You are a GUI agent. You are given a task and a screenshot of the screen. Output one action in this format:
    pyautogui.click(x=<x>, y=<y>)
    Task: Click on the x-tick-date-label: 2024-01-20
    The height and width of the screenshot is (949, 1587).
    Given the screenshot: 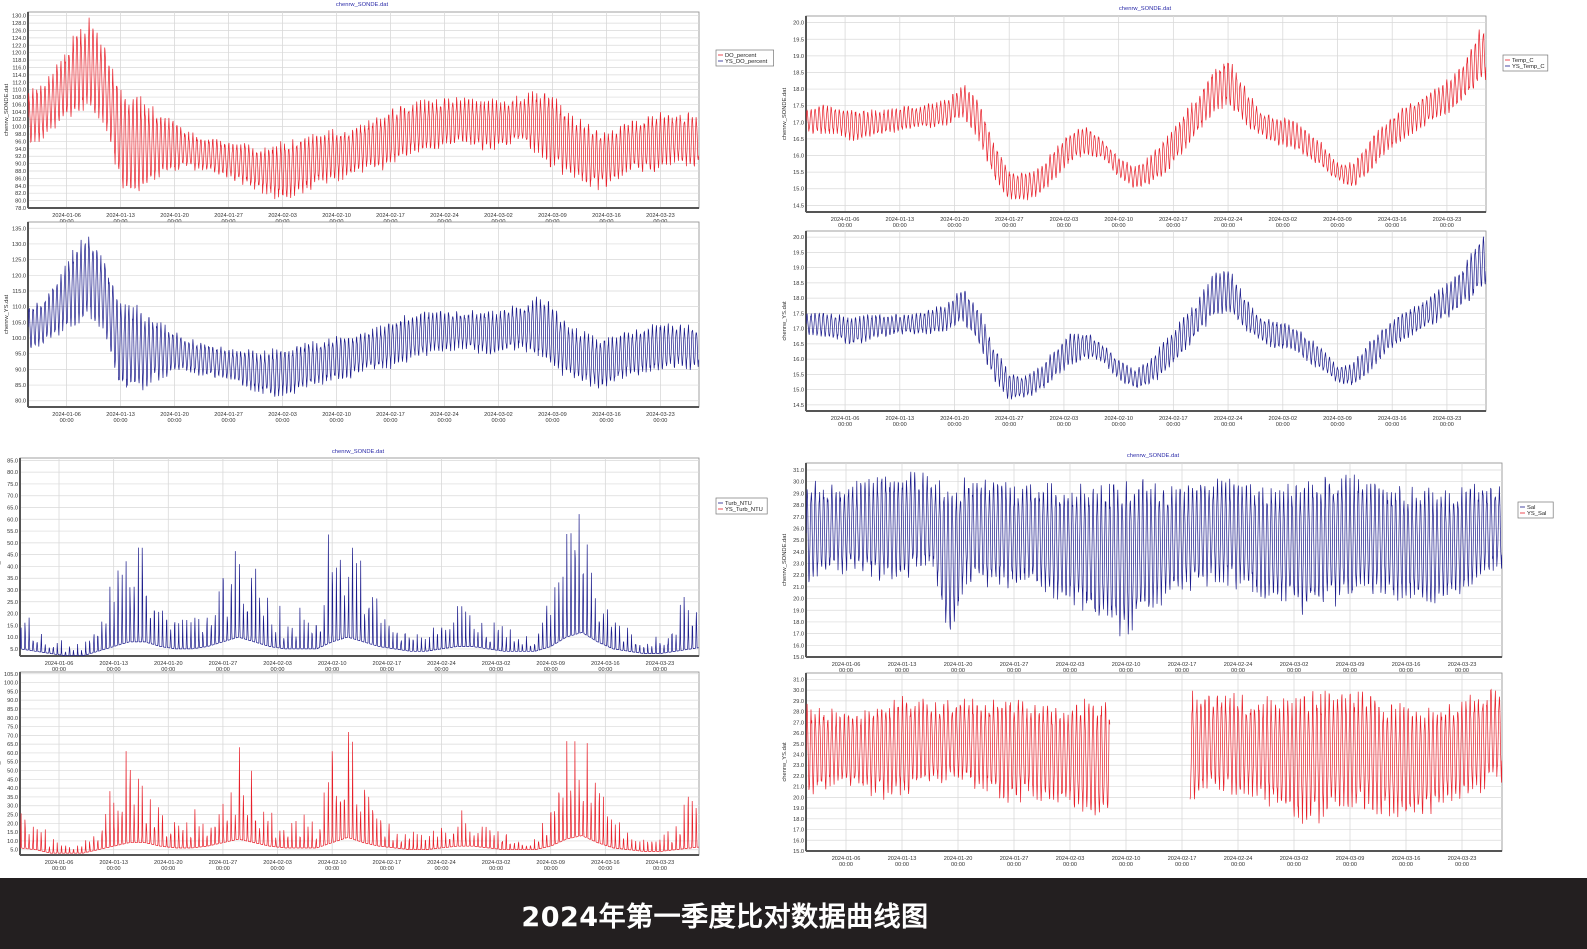 What is the action you would take?
    pyautogui.click(x=174, y=216)
    